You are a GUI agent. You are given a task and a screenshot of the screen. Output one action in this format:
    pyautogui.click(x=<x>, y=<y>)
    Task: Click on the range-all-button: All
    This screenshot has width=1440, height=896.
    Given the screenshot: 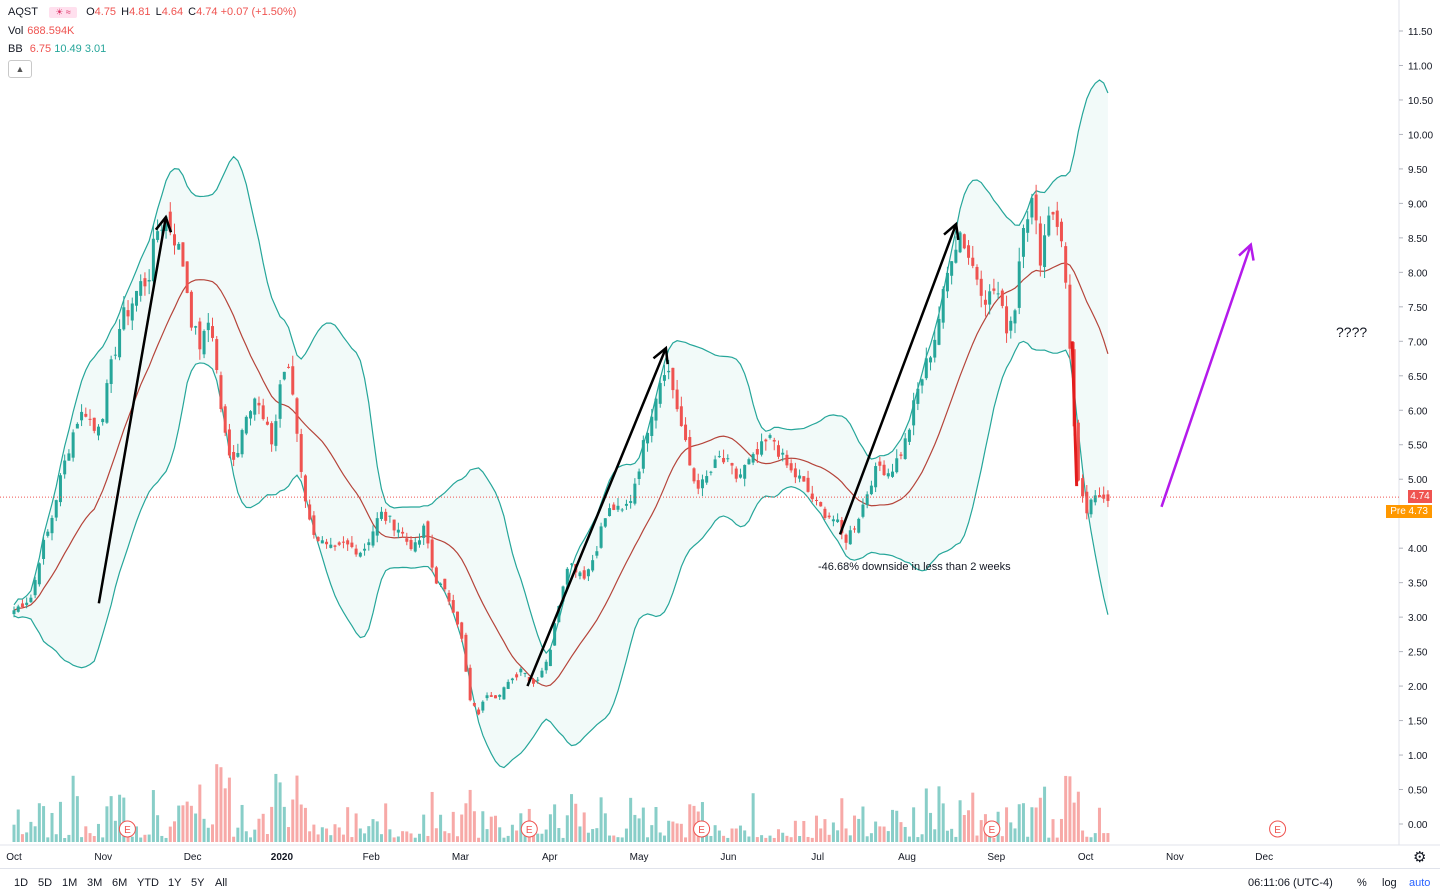 What is the action you would take?
    pyautogui.click(x=221, y=883)
    